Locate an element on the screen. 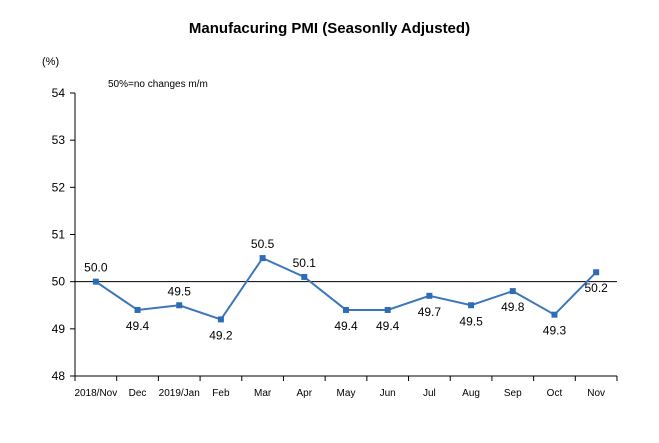 Image resolution: width=659 pixels, height=443 pixels. x-tick-label: Apr is located at coordinates (305, 393).